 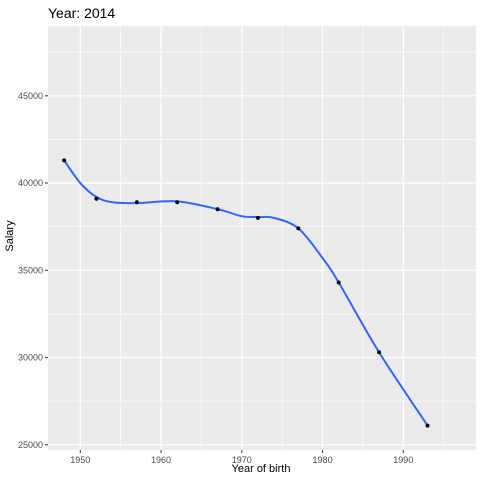 I want to click on y-tick-label: 40000, so click(x=30, y=183).